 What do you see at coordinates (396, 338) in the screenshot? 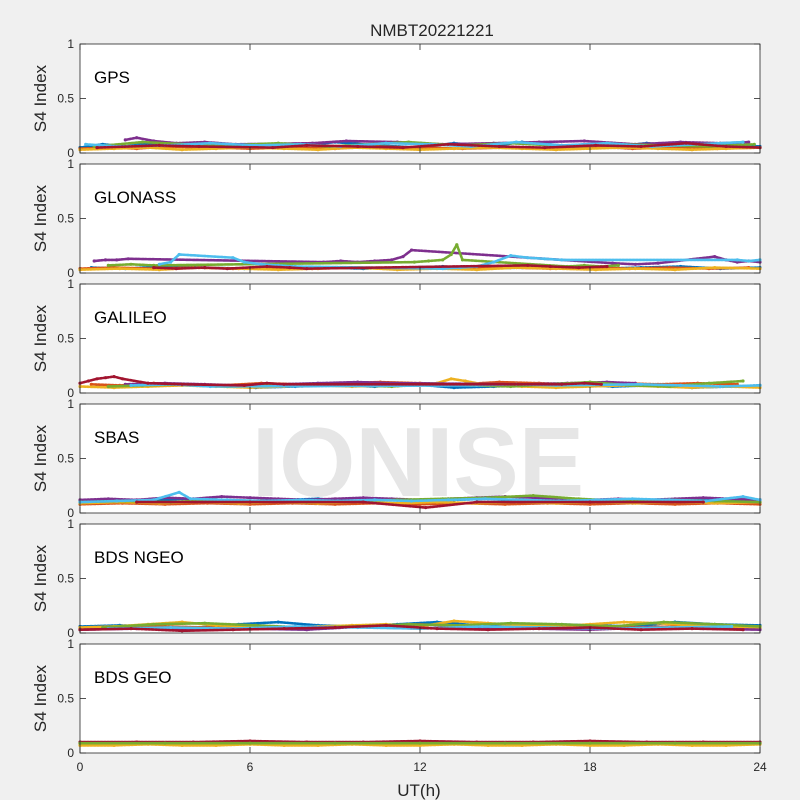
I see `panel-galileo: 0 0.5 1 GALILEO S4 Index` at bounding box center [396, 338].